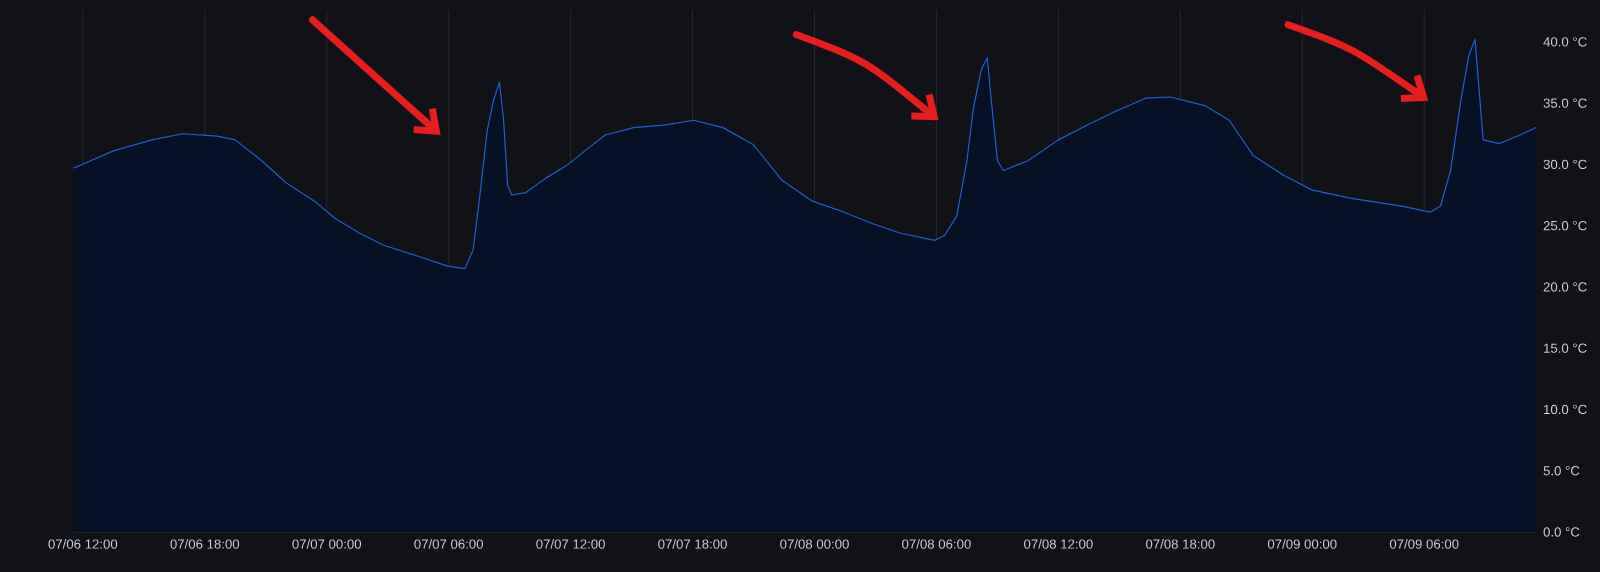 This screenshot has height=572, width=1600. Describe the element at coordinates (1565, 287) in the screenshot. I see `y-tick-label: 20.0 °C` at that location.